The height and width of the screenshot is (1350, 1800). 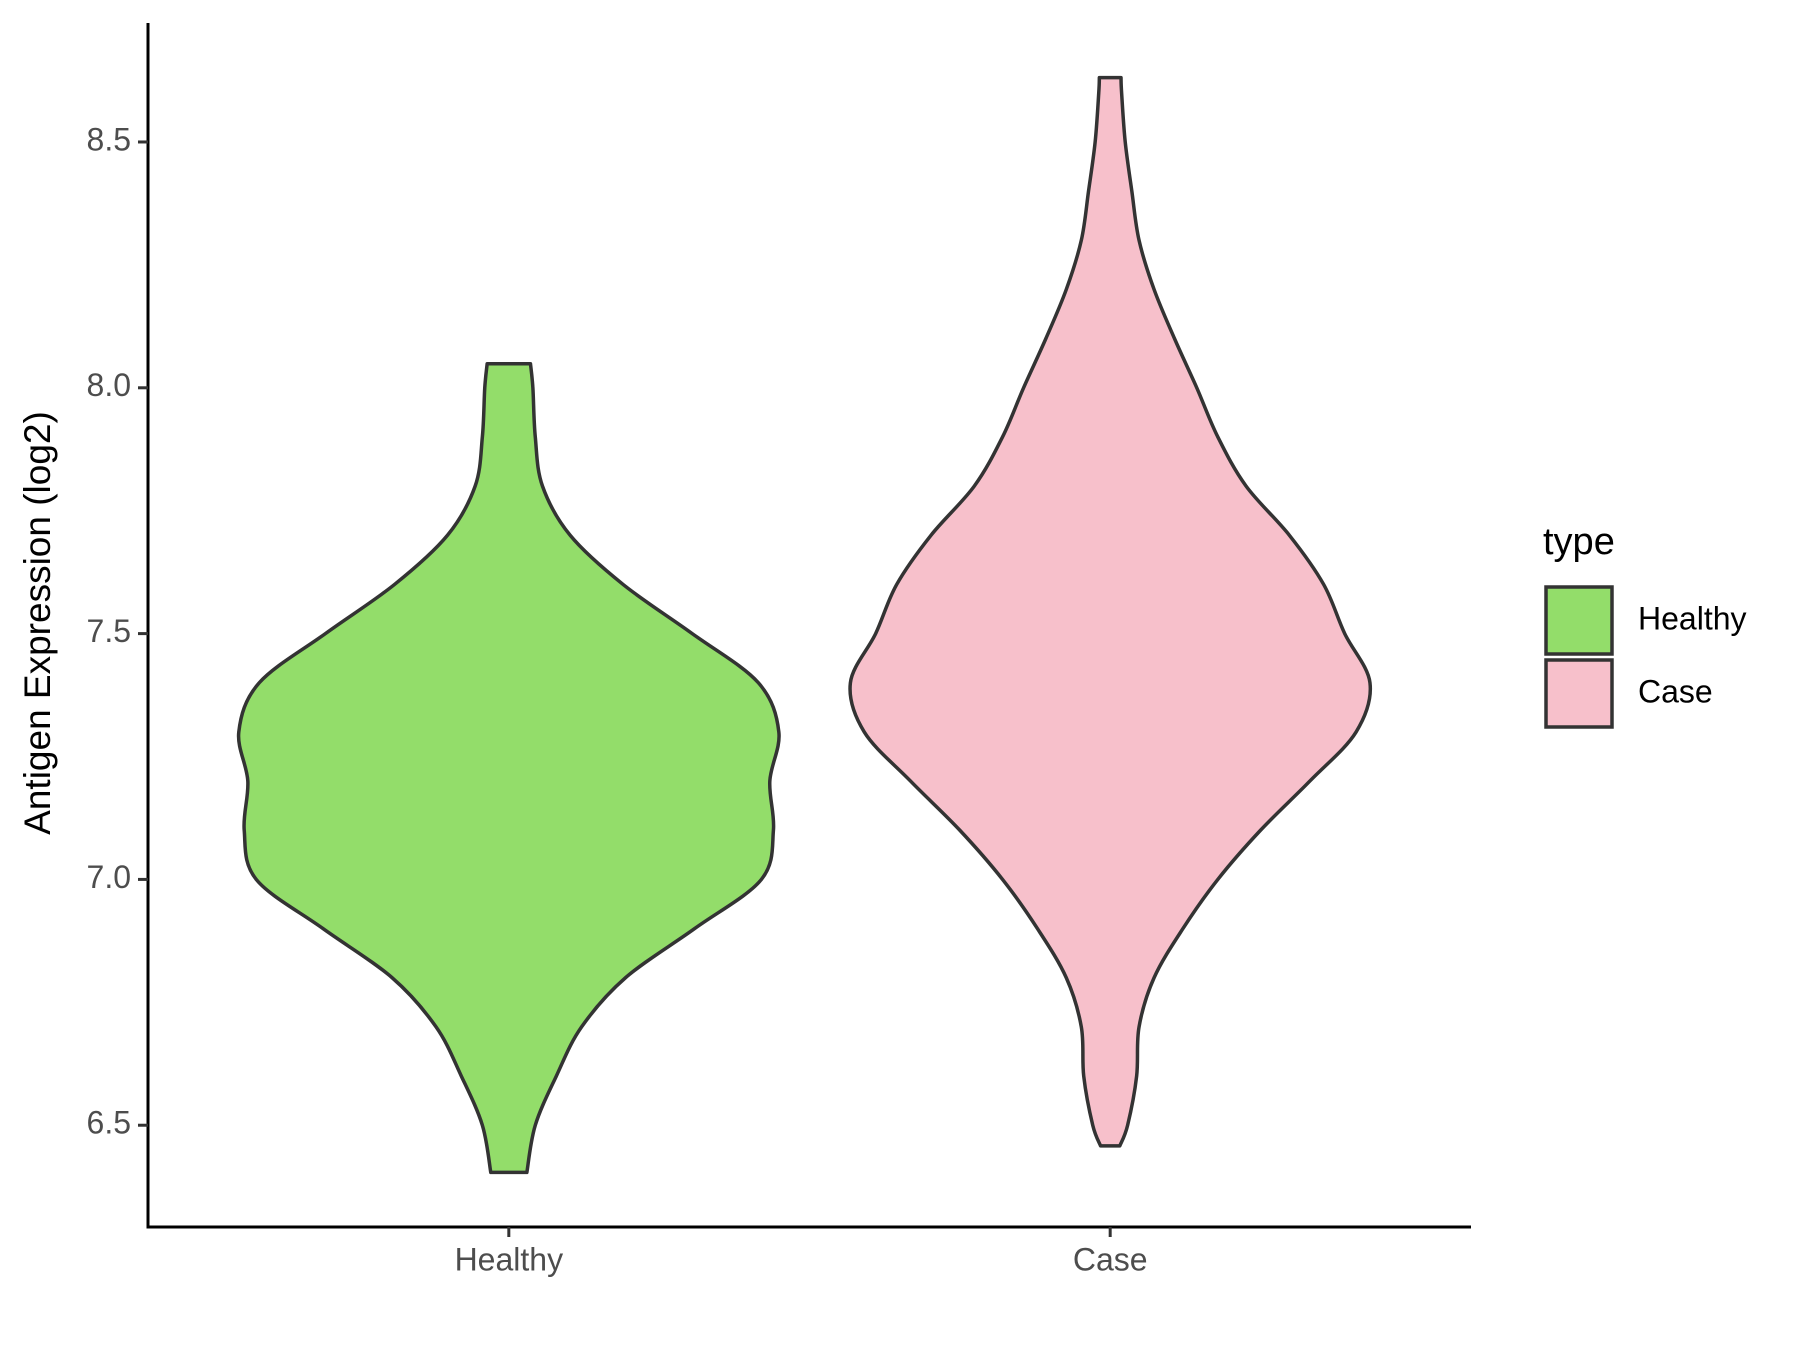 What do you see at coordinates (109, 1123) in the screenshot?
I see `y-tick-label: 6.5` at bounding box center [109, 1123].